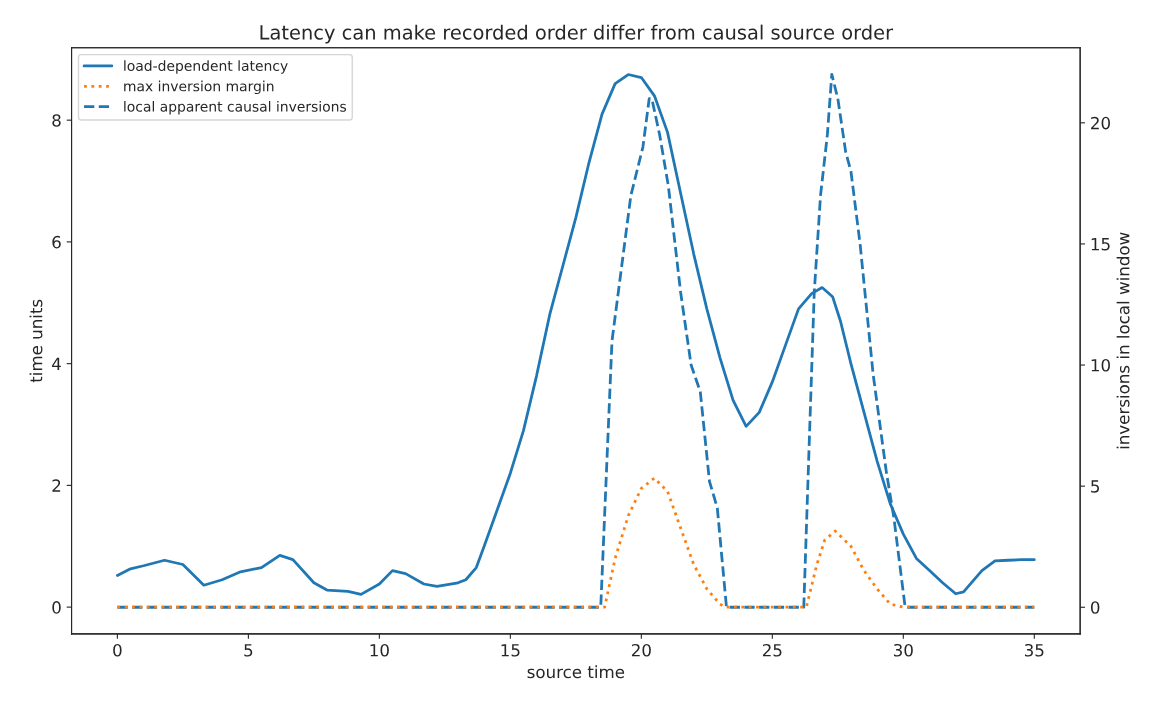 The image size is (1154, 702). What do you see at coordinates (206, 67) in the screenshot?
I see `legend-label: load-dependent latency` at bounding box center [206, 67].